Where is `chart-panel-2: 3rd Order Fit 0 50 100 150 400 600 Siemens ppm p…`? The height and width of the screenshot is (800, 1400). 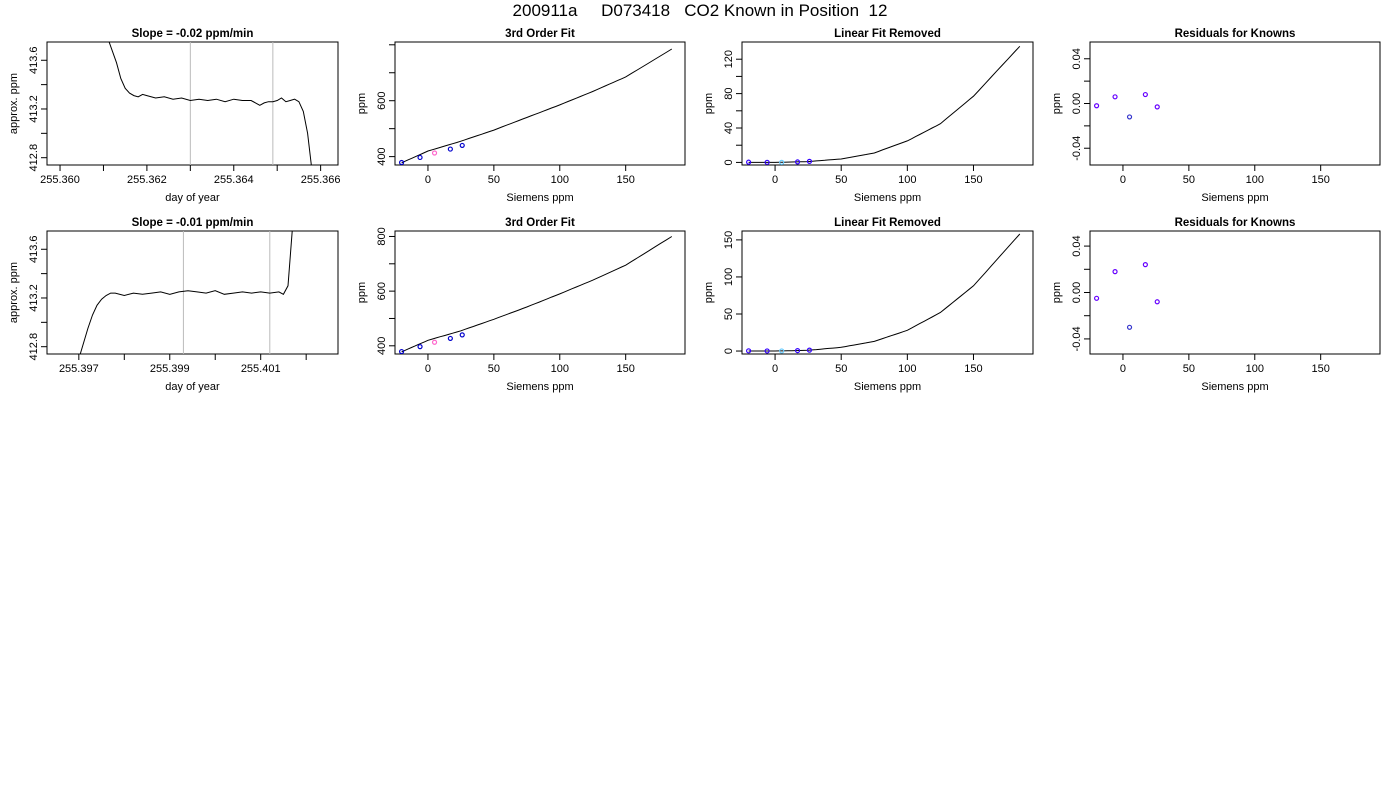 chart-panel-2: 3rd Order Fit 0 50 100 150 400 600 Siemens ppm p… is located at coordinates (521, 116).